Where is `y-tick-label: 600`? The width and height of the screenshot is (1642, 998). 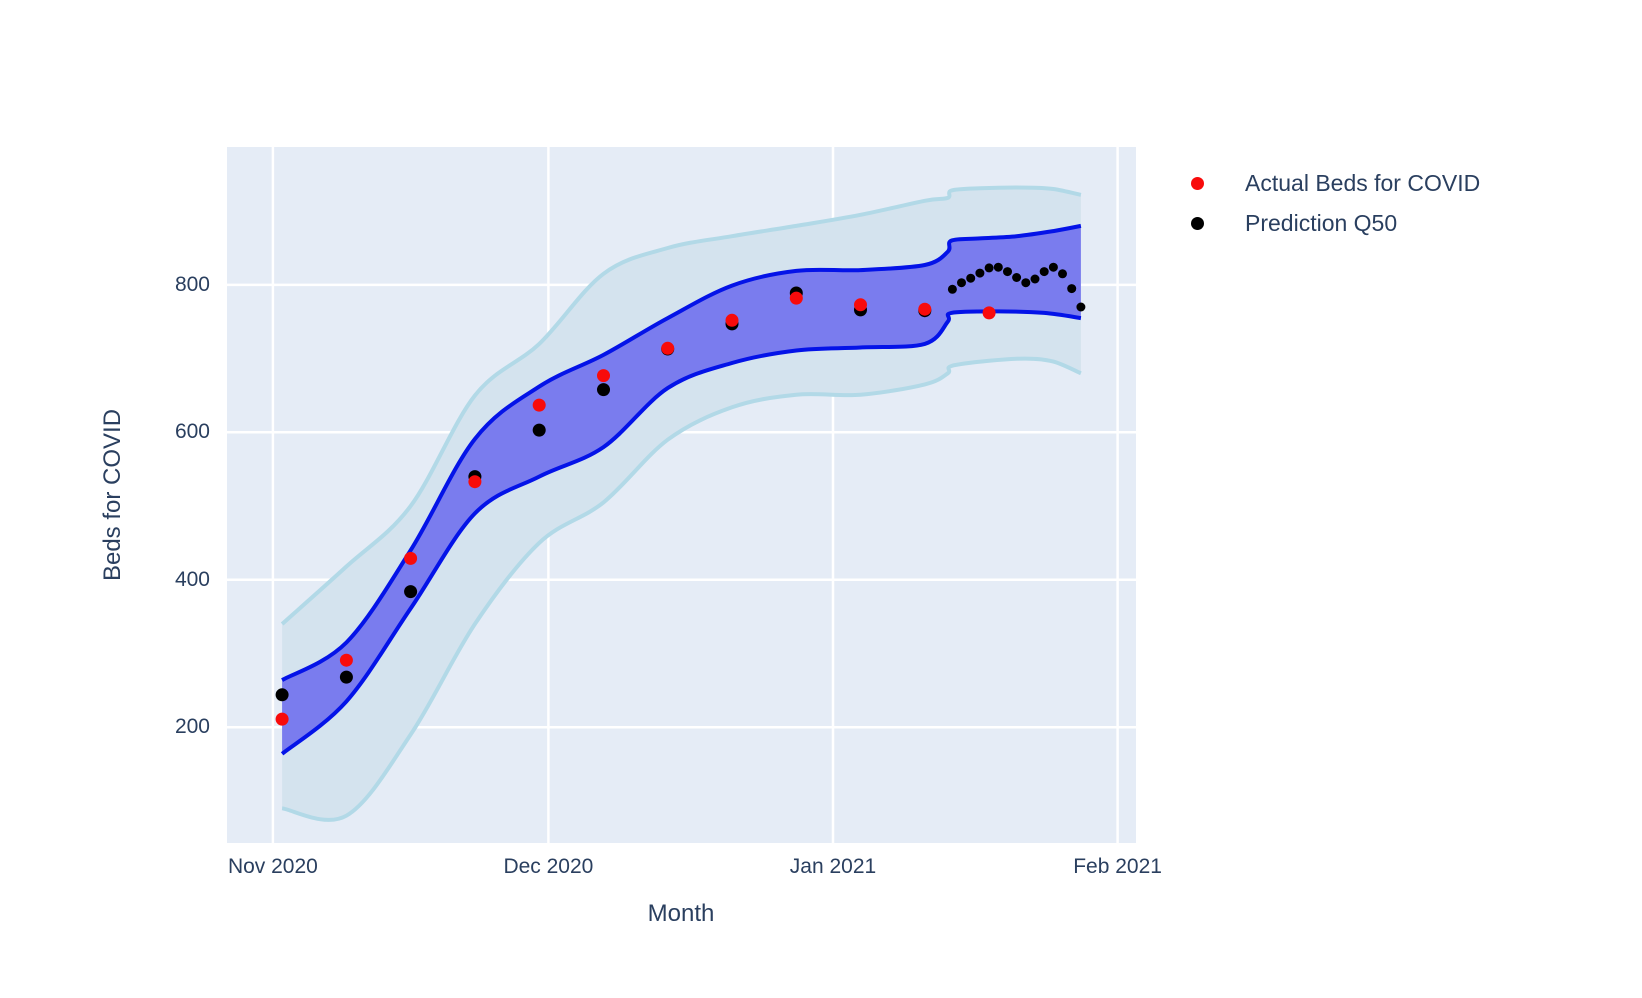
y-tick-label: 600 is located at coordinates (192, 432).